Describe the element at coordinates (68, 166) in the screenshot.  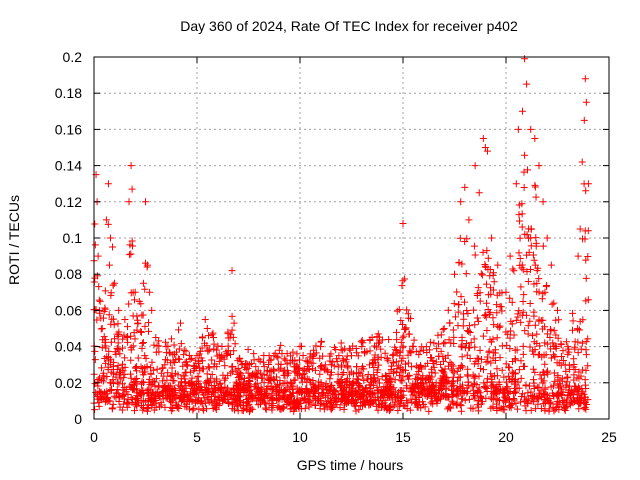
I see `y-tick-label: 0.14` at that location.